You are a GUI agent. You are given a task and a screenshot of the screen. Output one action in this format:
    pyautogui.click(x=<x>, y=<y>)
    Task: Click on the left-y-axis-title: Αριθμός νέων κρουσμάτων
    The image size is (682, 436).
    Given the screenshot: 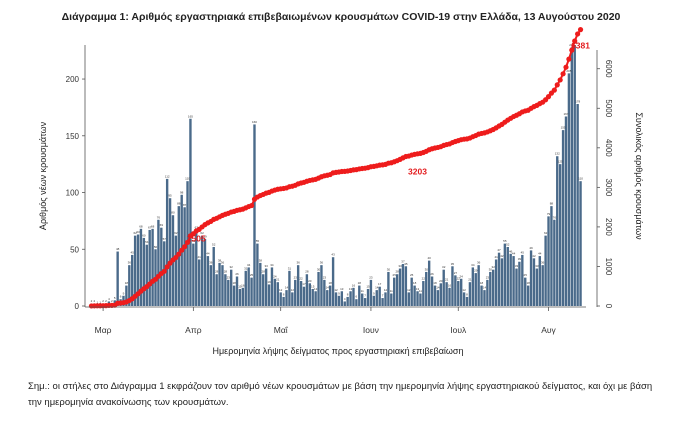 What is the action you would take?
    pyautogui.click(x=43, y=175)
    